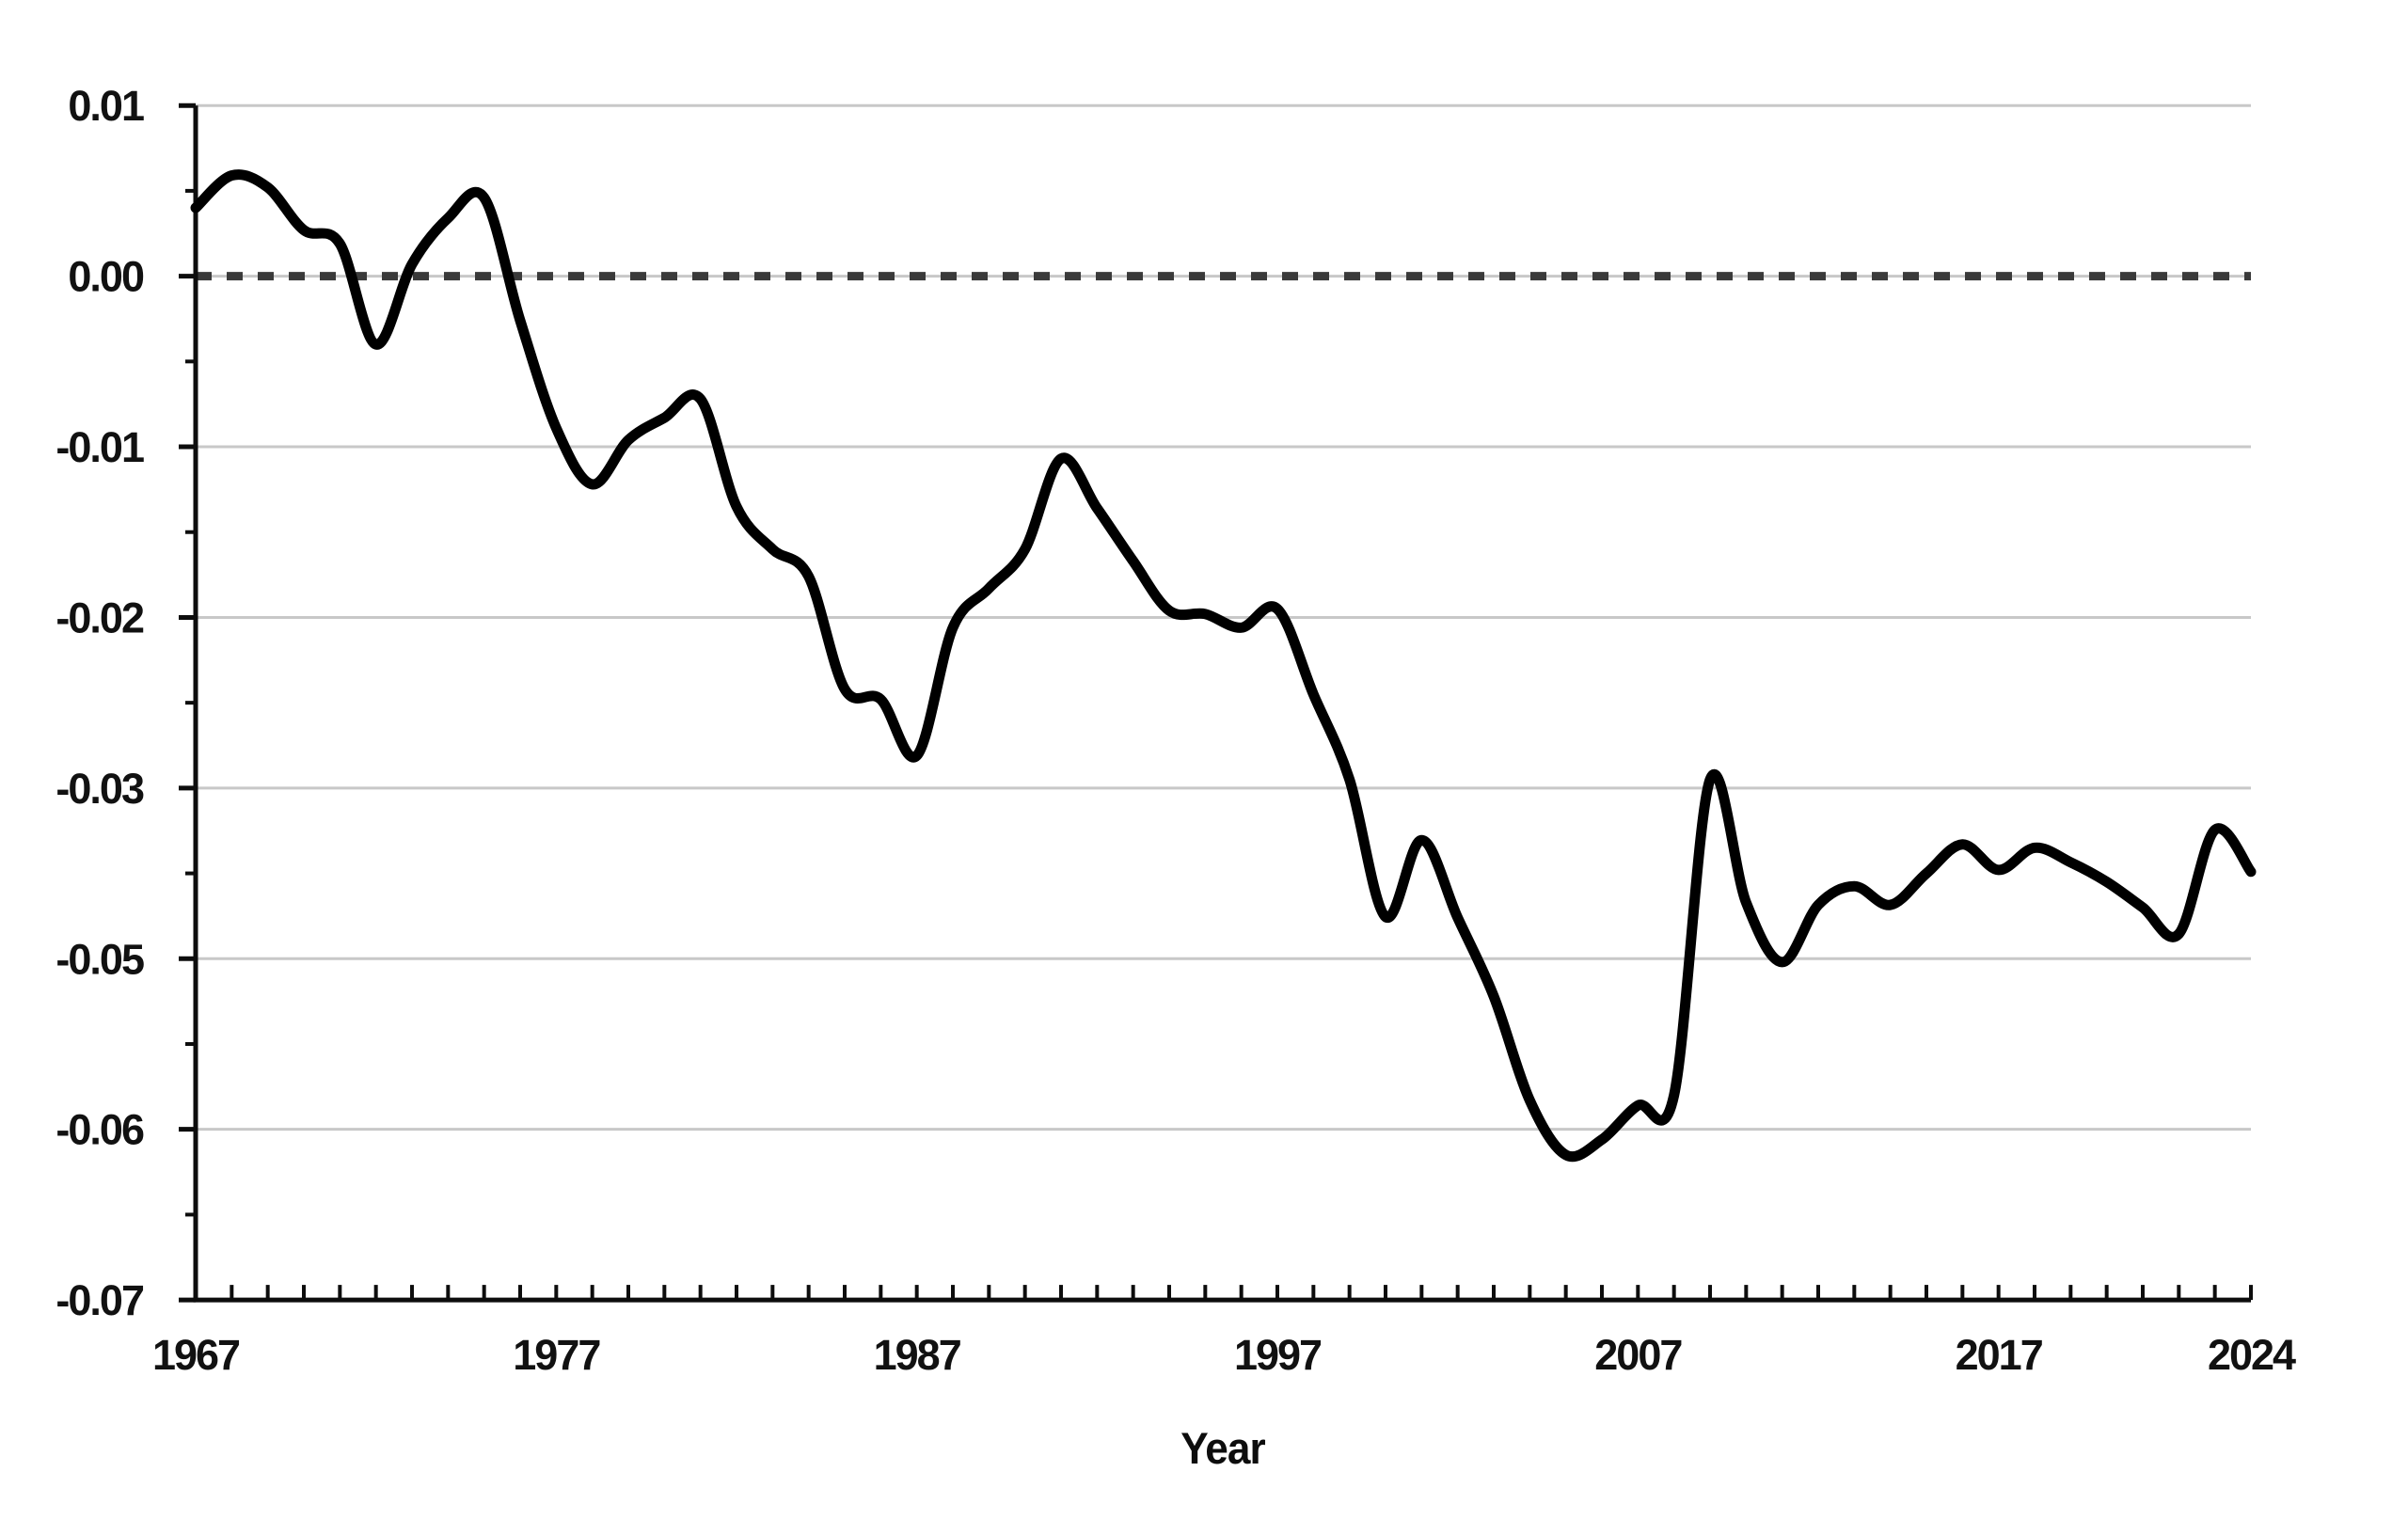  What do you see at coordinates (918, 1355) in the screenshot?
I see `x-tick-label: 1987` at bounding box center [918, 1355].